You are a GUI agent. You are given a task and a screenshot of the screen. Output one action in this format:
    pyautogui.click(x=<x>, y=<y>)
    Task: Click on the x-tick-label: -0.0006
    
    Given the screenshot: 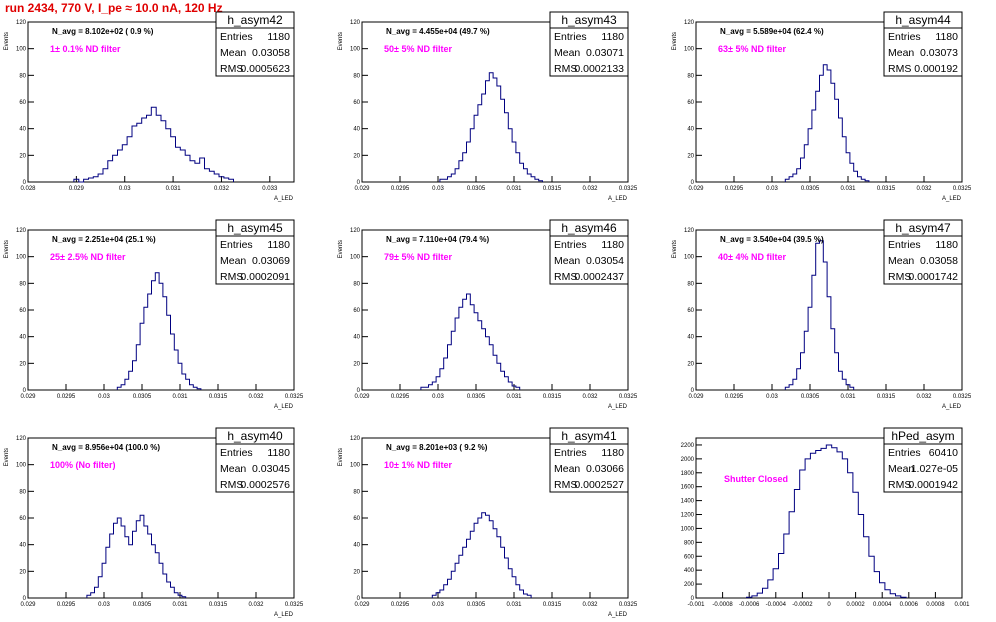 What is the action you would take?
    pyautogui.click(x=749, y=605)
    